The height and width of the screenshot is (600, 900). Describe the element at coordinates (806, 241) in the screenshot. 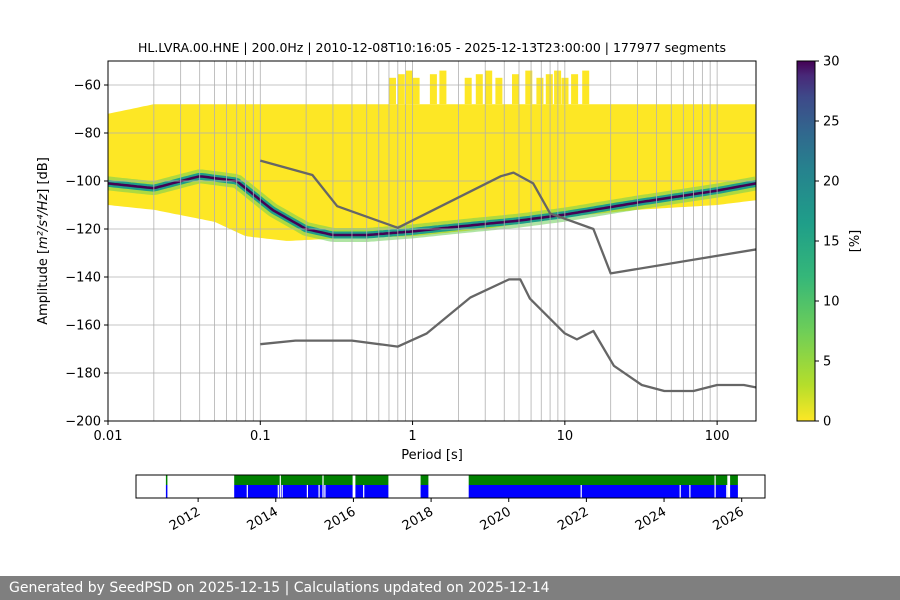

I see `colorbar-gradient` at that location.